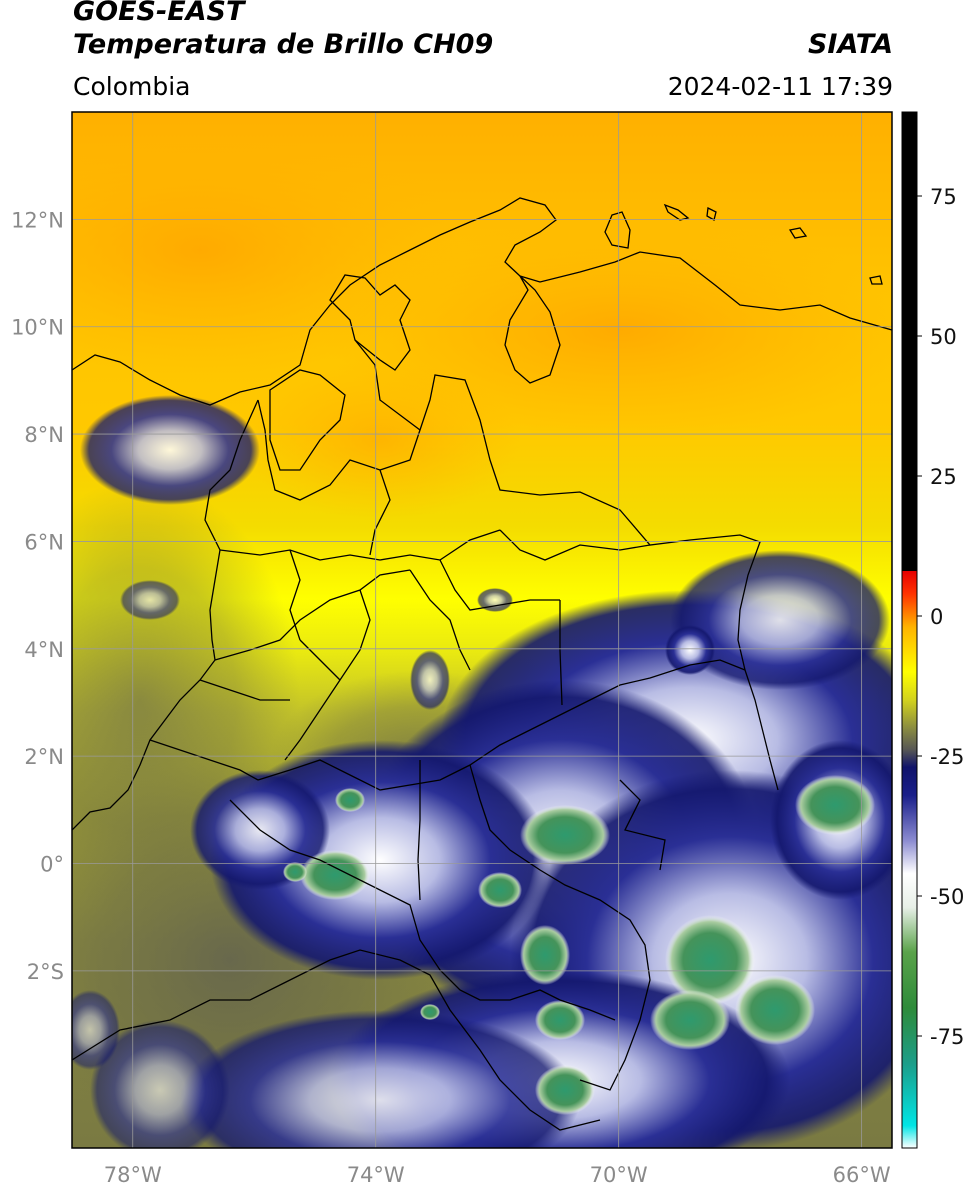 The width and height of the screenshot is (966, 1190). What do you see at coordinates (37, 220) in the screenshot?
I see `lat-tick-label: 12°N` at bounding box center [37, 220].